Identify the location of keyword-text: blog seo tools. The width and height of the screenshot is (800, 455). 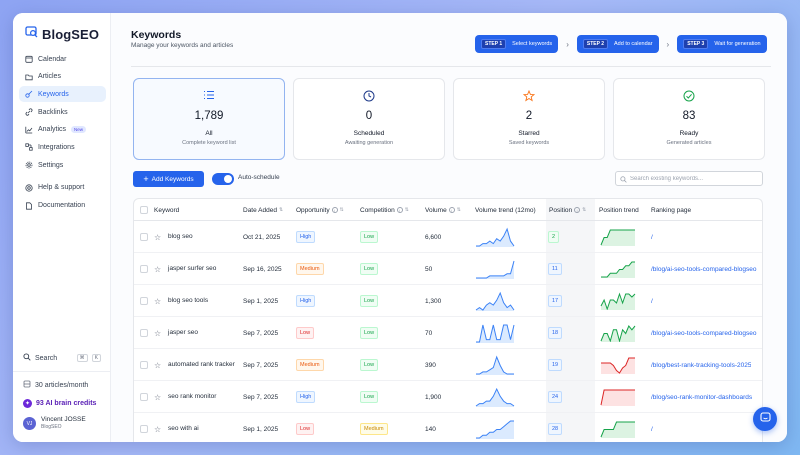
(188, 300).